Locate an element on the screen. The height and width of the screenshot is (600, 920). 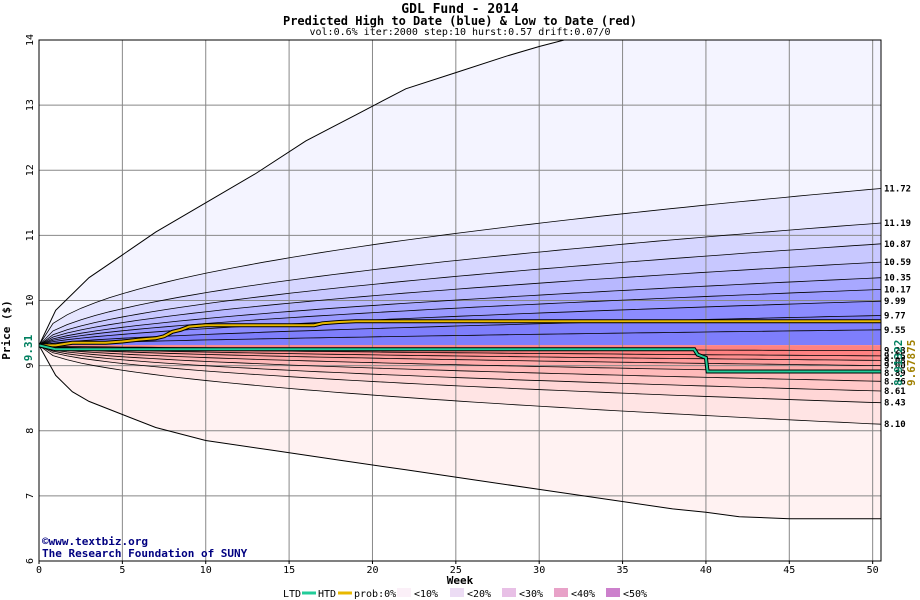
low-band-label: 9.00 is located at coordinates (895, 367).